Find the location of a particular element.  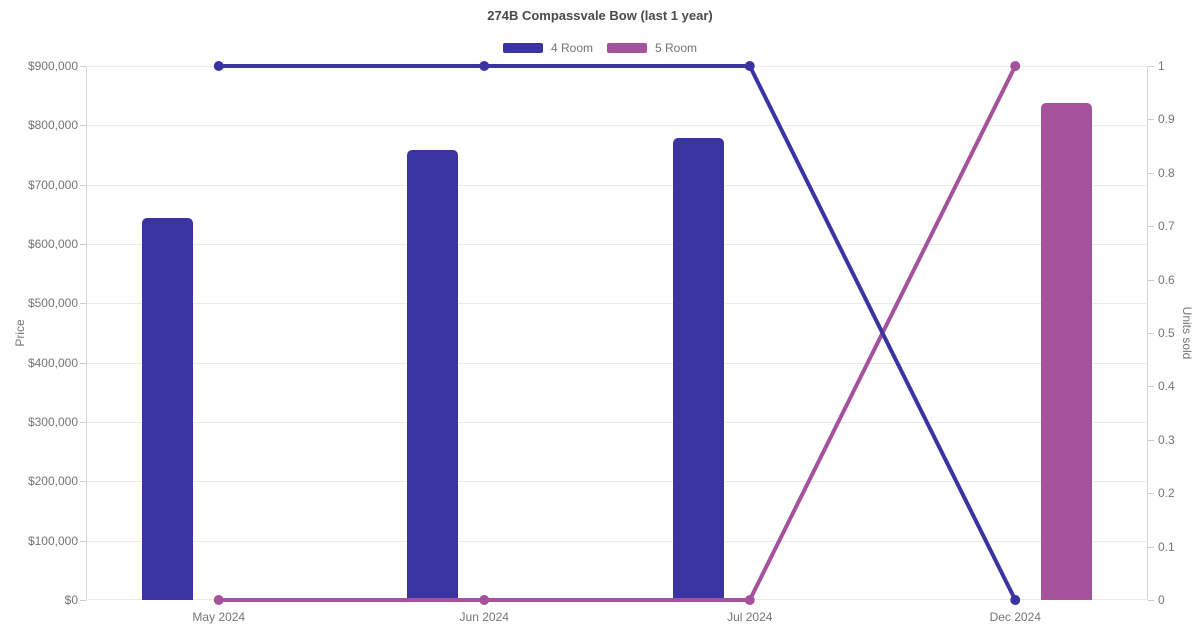

point-5-room-dec-2024 is located at coordinates (1015, 66).